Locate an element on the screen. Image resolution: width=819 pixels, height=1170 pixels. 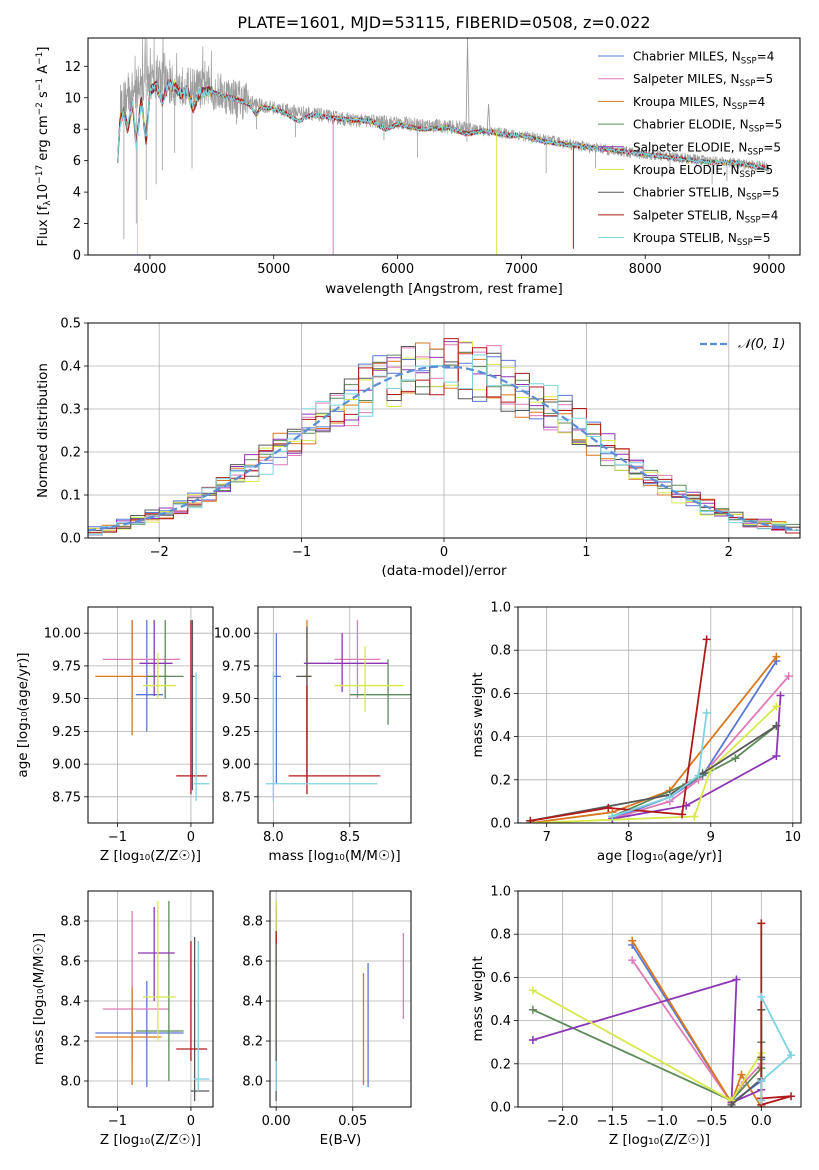
y-axis-label-part: erg cm is located at coordinates (43, 139).